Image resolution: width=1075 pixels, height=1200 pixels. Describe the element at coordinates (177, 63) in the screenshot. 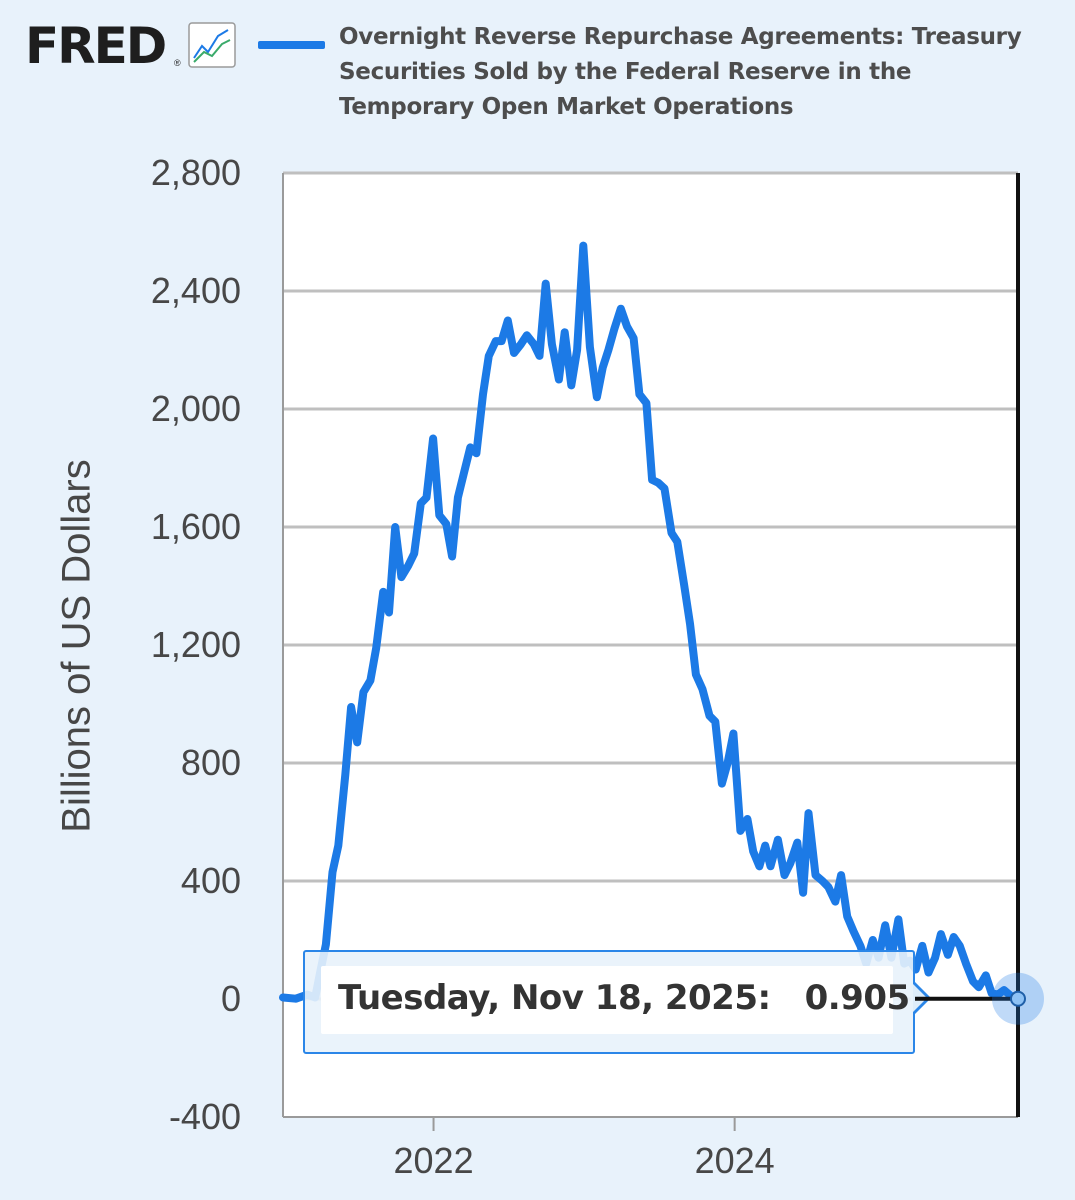

I see `registered-mark: ®` at that location.